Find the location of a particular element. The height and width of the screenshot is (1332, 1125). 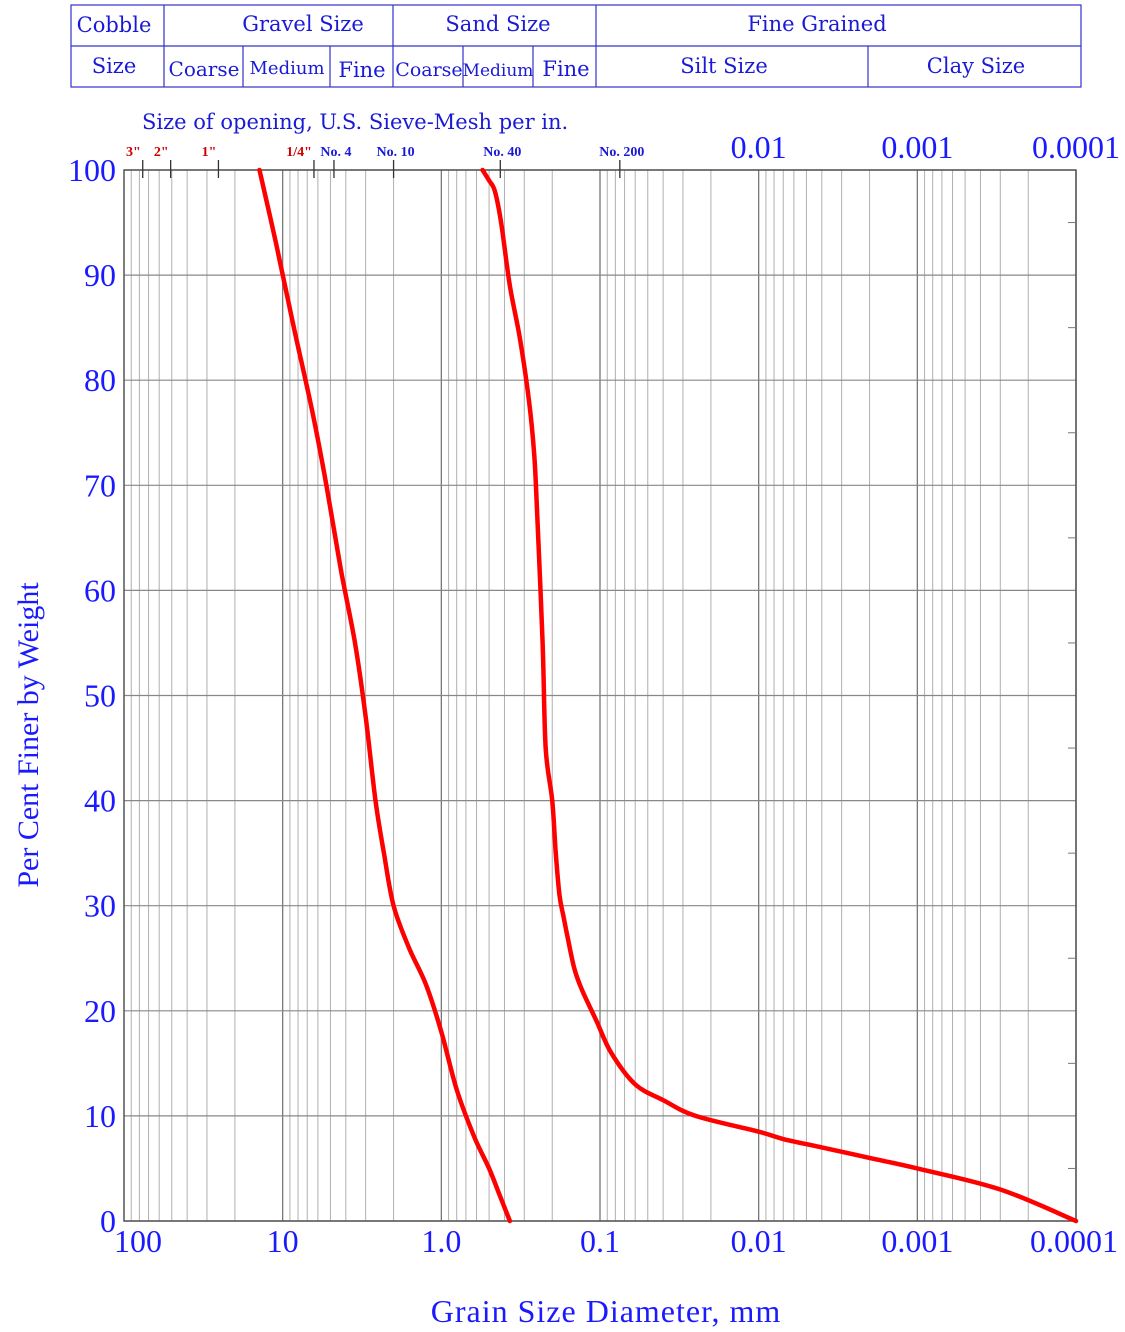

cobble-label: Cobble is located at coordinates (114, 25).